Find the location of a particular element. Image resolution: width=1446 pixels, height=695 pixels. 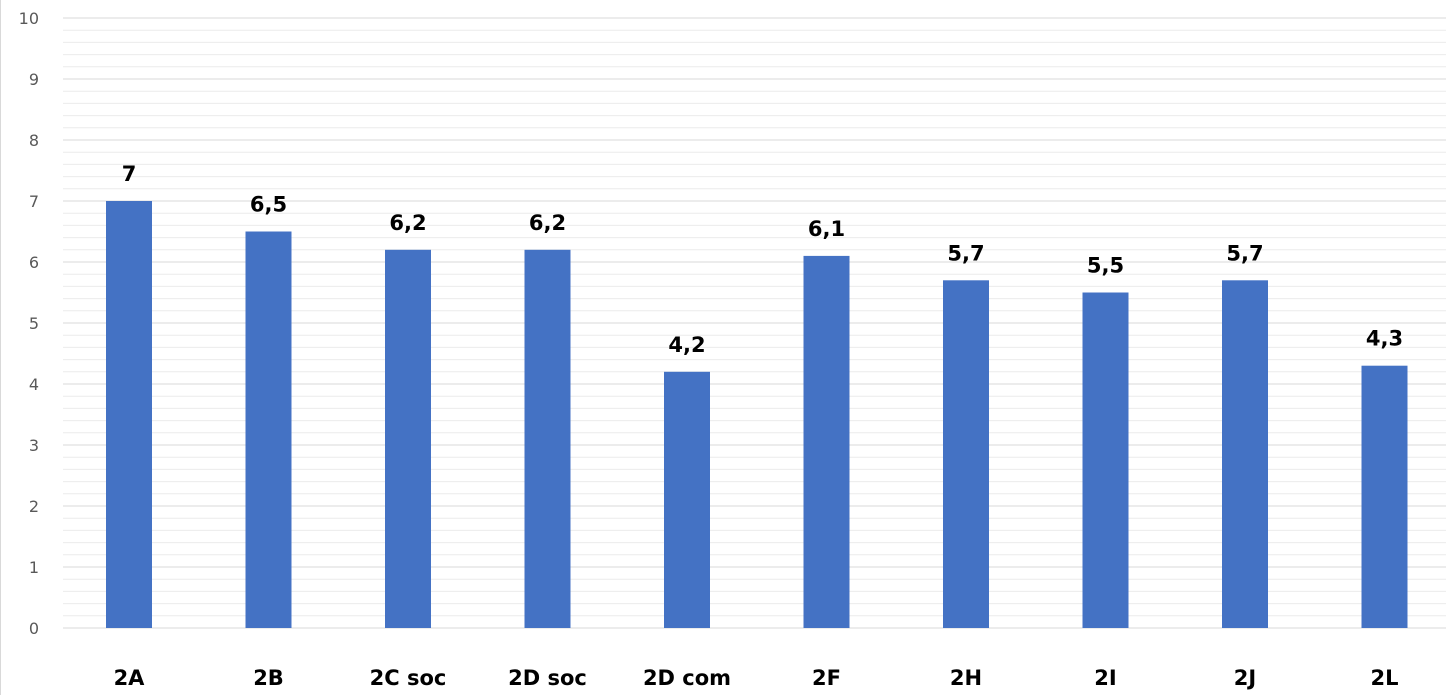

y-tick-label: 4 is located at coordinates (34, 384).